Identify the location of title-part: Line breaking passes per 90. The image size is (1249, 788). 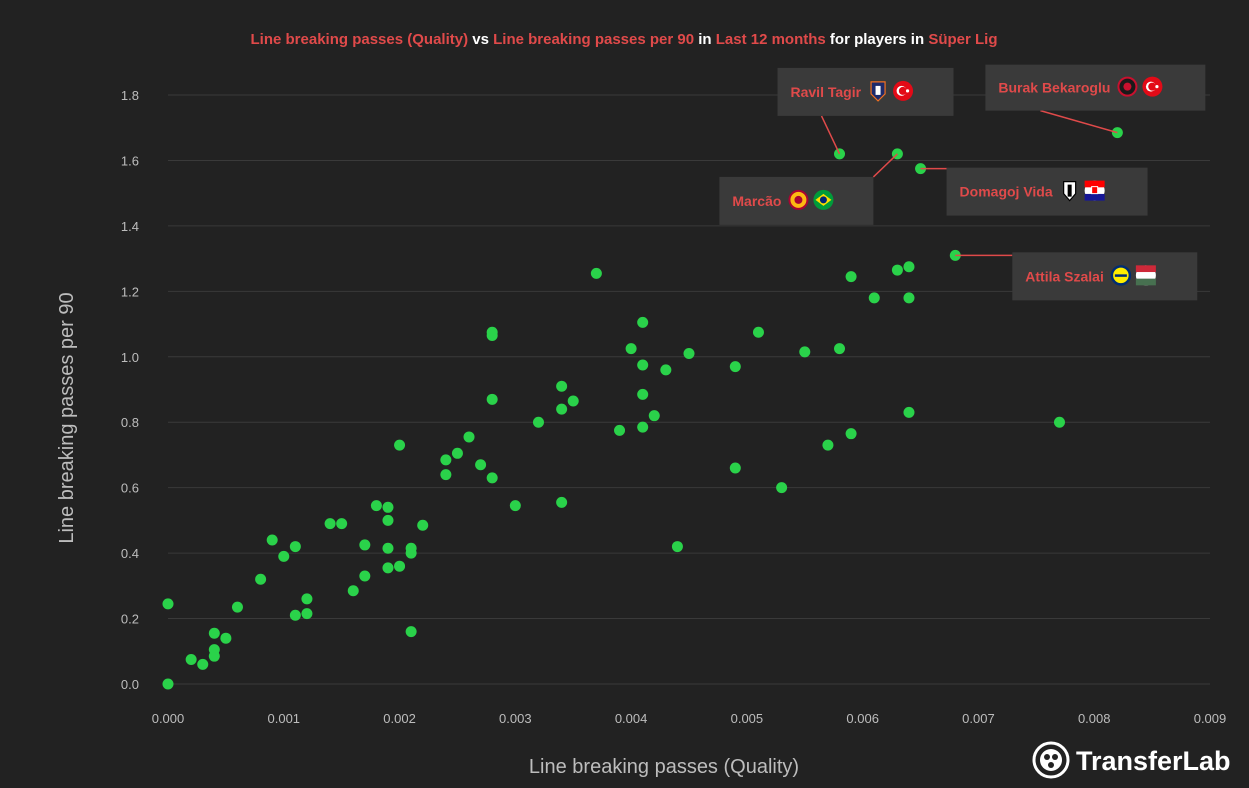
(593, 39).